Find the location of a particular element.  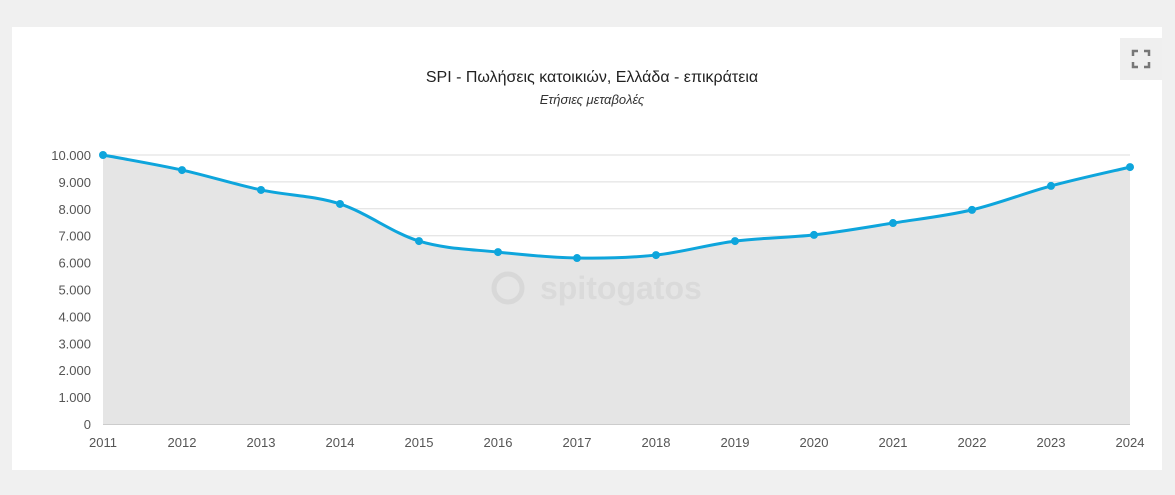

x-tick-label: 2018 is located at coordinates (656, 442).